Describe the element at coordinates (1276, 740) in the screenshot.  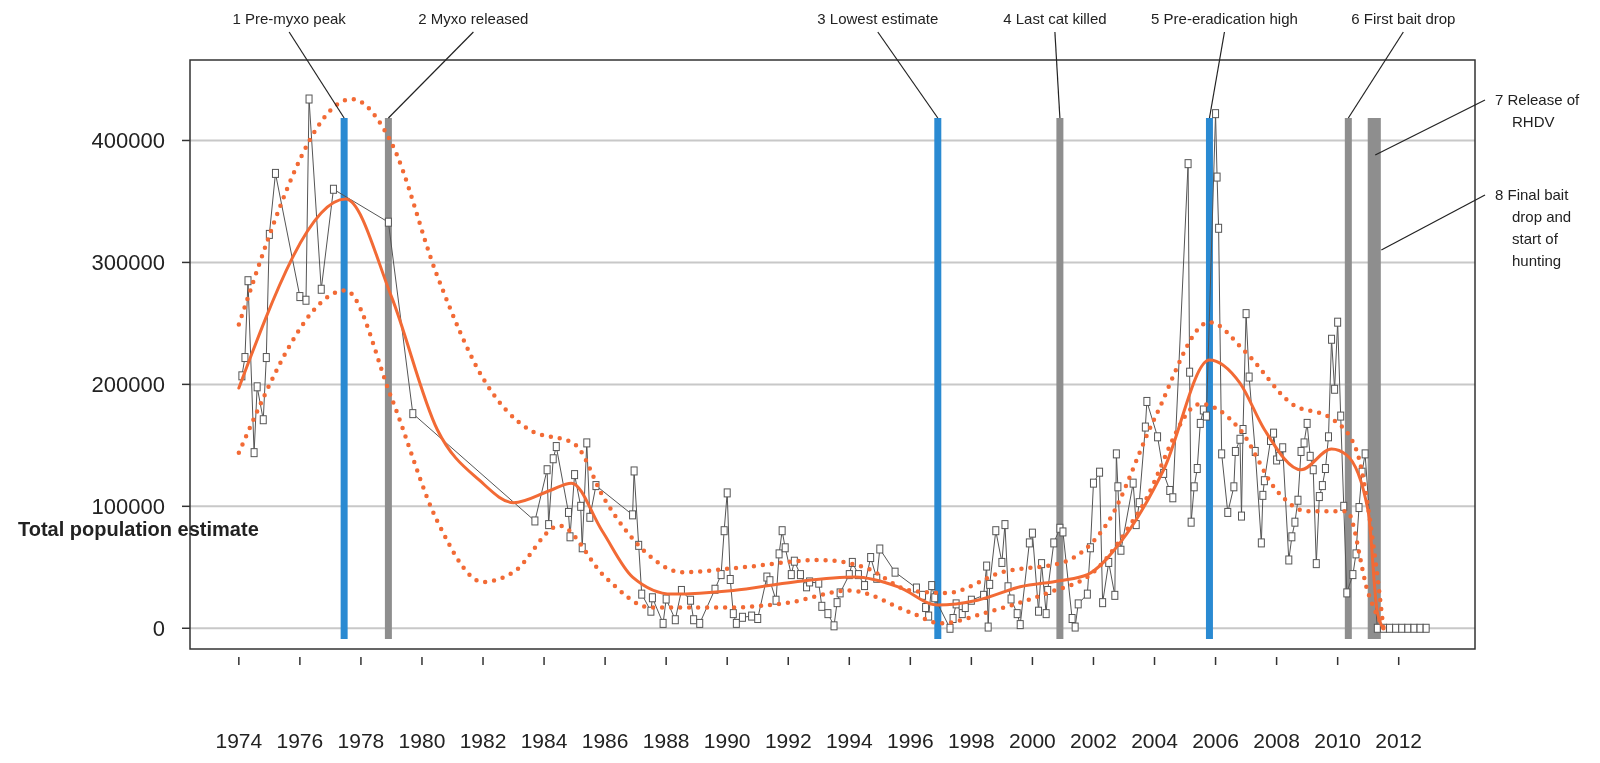
I see `x-tick-label: 2008` at that location.